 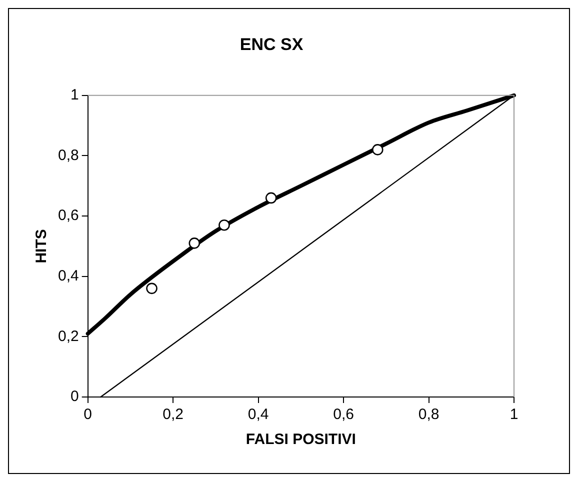 I want to click on chart-title: ENC SX, so click(x=272, y=44).